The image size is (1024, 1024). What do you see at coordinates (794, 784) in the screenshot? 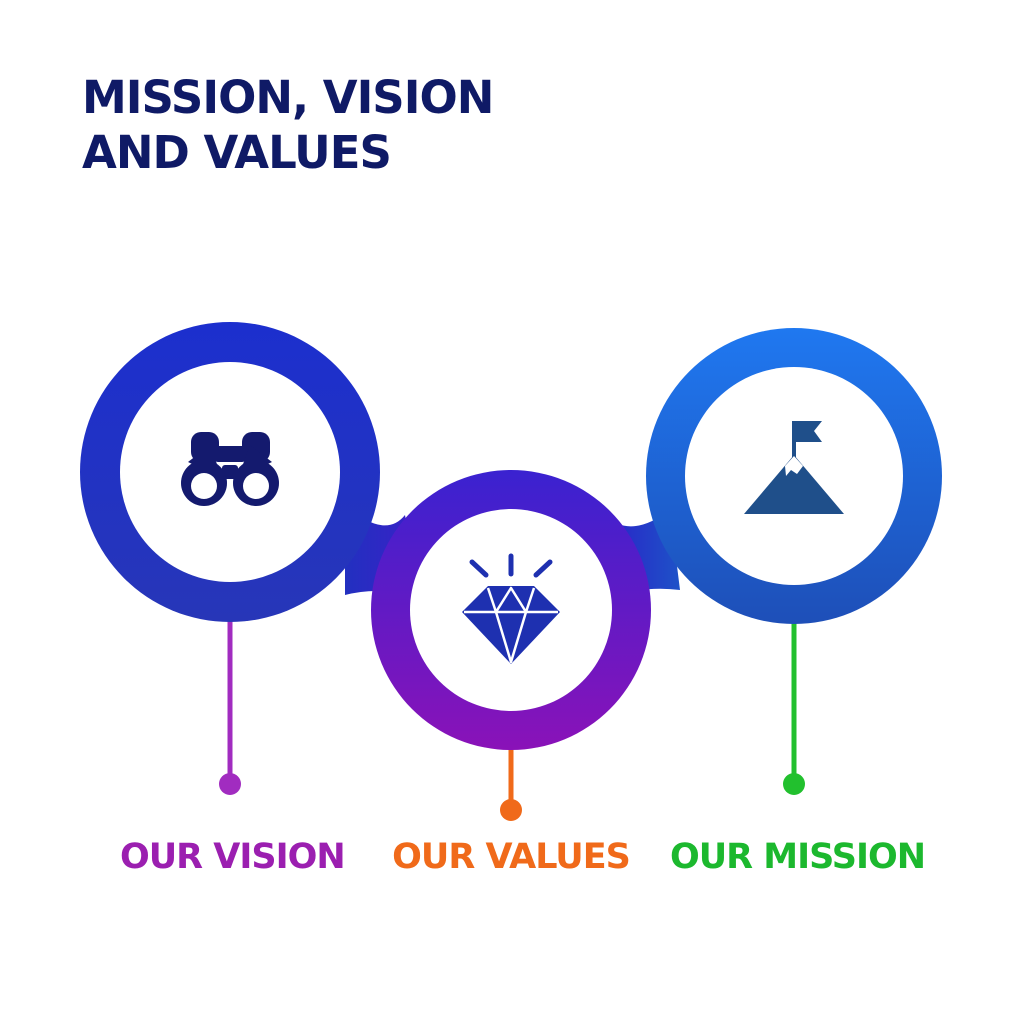
I see `mission-stem-dot` at bounding box center [794, 784].